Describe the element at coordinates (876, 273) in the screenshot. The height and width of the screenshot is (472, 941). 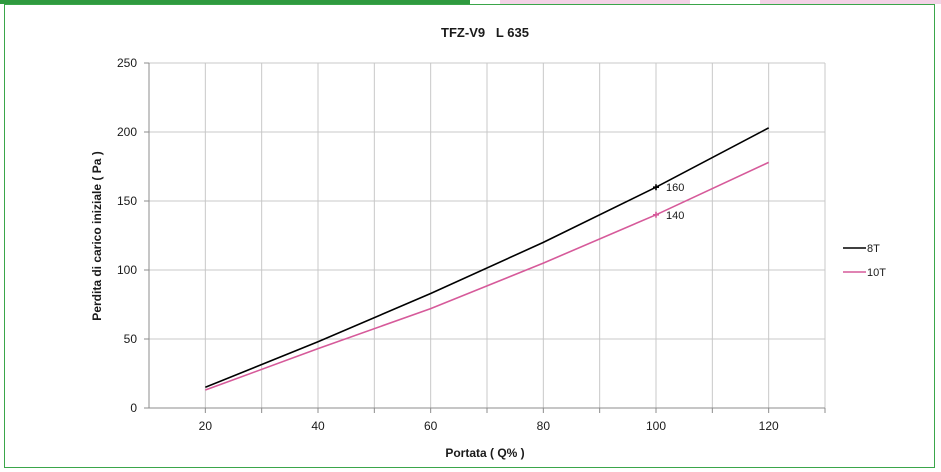
I see `legend-label-10T: 10T` at that location.